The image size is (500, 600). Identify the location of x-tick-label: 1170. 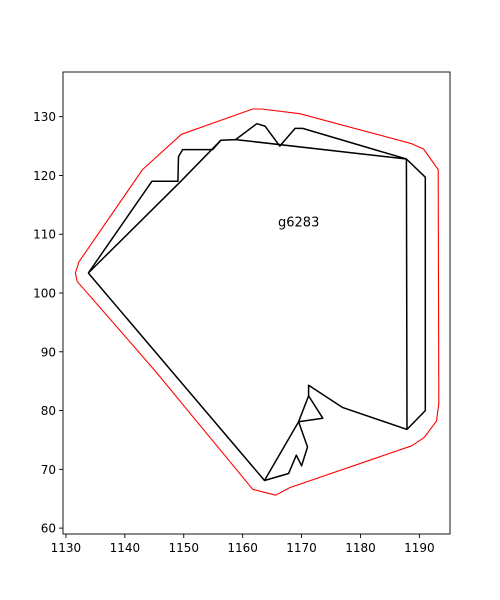
(301, 548).